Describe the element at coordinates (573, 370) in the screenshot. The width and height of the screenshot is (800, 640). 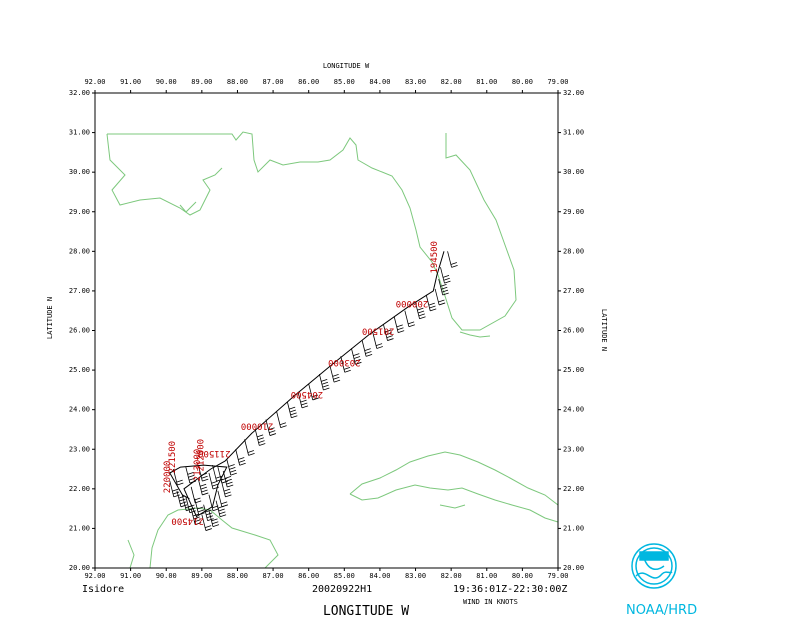
I see `lat-tick-label-right: 25.00` at that location.